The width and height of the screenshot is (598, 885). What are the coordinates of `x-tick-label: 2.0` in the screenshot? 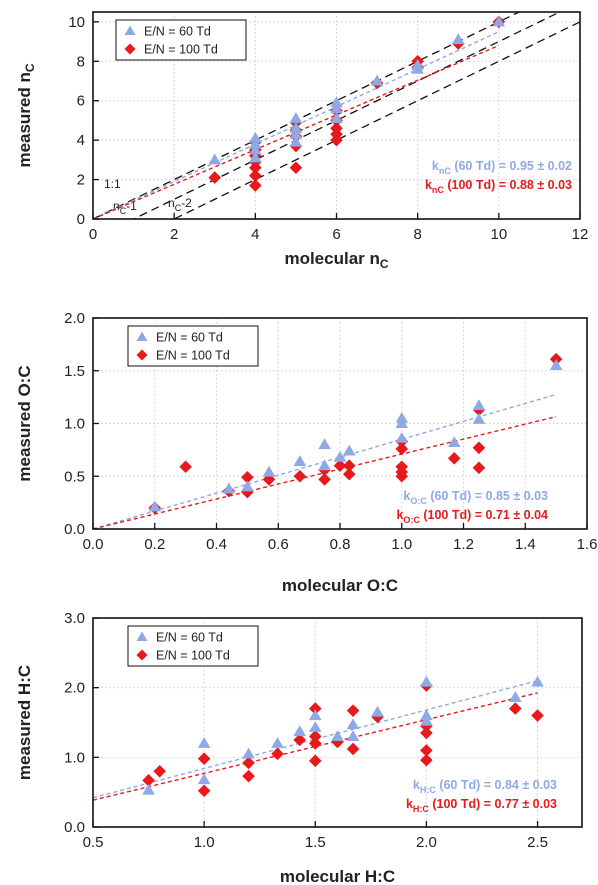 It's located at (426, 842).